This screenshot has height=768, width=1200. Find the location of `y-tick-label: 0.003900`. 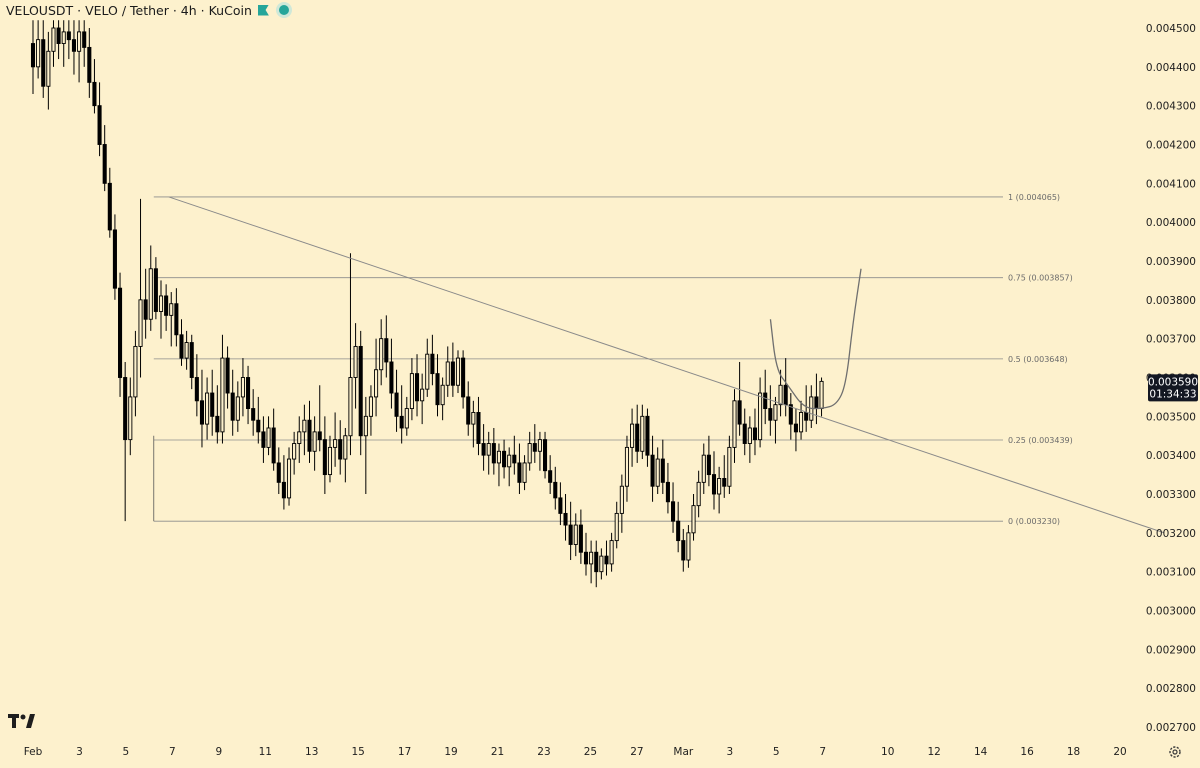

y-tick-label: 0.003900 is located at coordinates (1171, 262).